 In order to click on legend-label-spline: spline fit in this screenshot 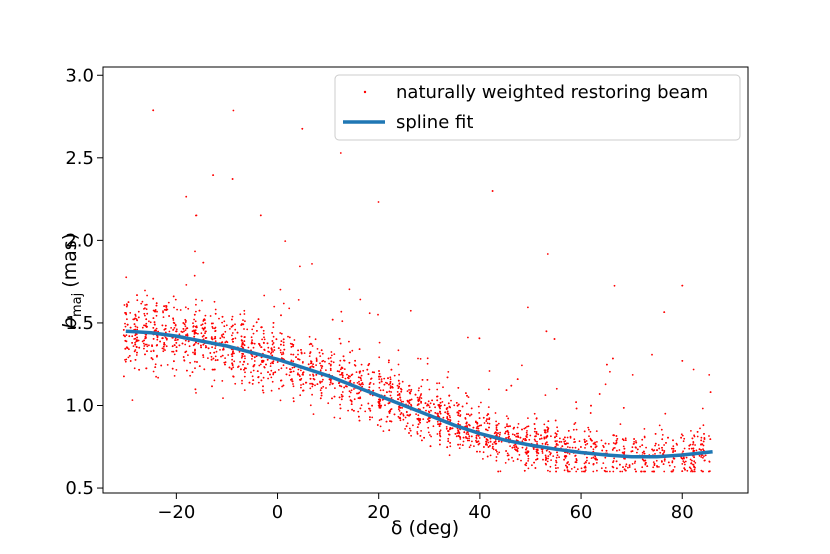, I will do `click(434, 122)`.